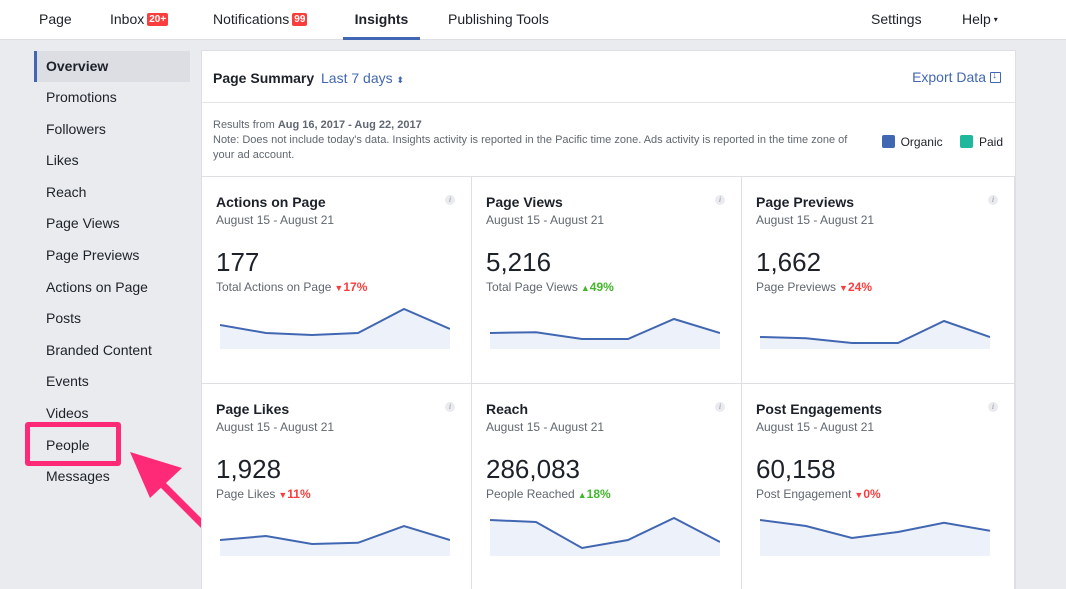 The height and width of the screenshot is (589, 1066). I want to click on sidebar-item-posts: Posts, so click(64, 318).